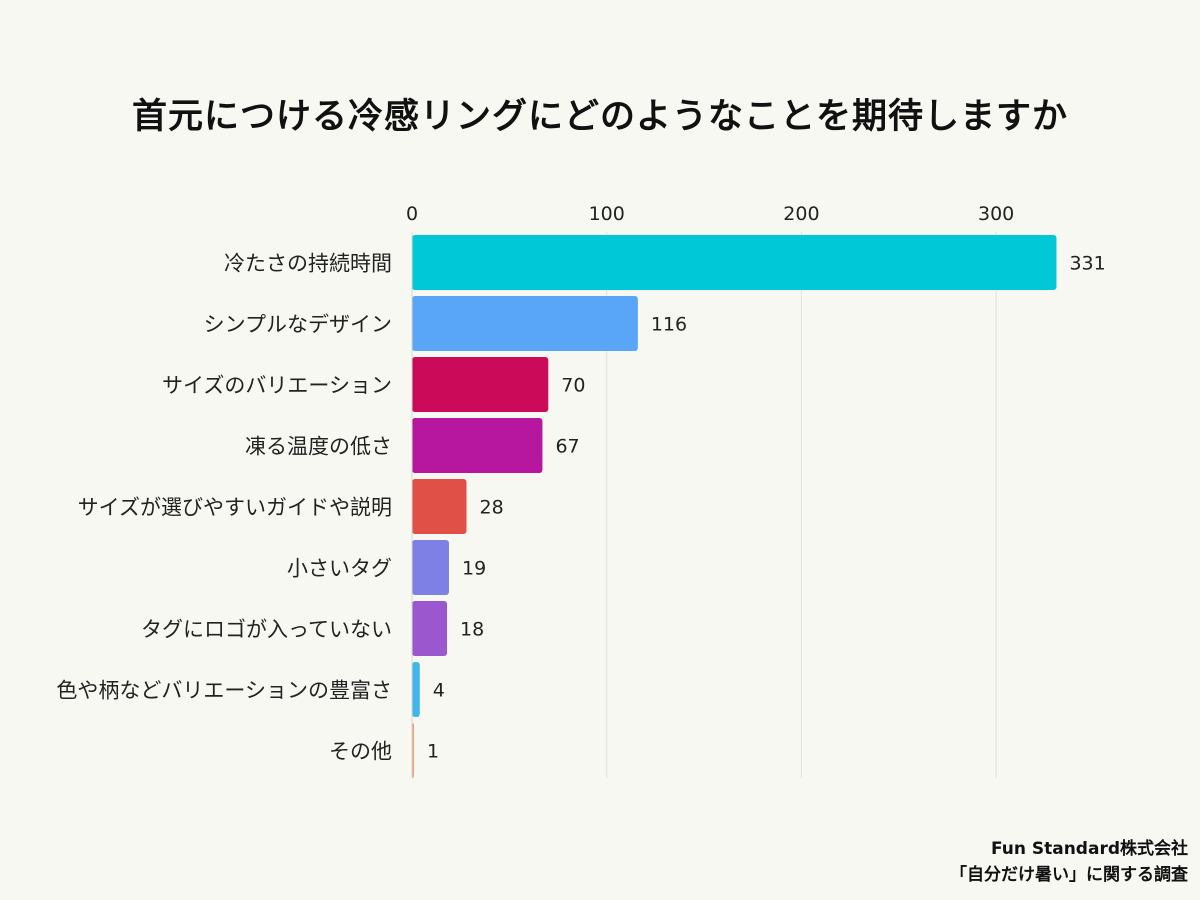 The height and width of the screenshot is (900, 1200). What do you see at coordinates (669, 325) in the screenshot?
I see `value-label: 116` at bounding box center [669, 325].